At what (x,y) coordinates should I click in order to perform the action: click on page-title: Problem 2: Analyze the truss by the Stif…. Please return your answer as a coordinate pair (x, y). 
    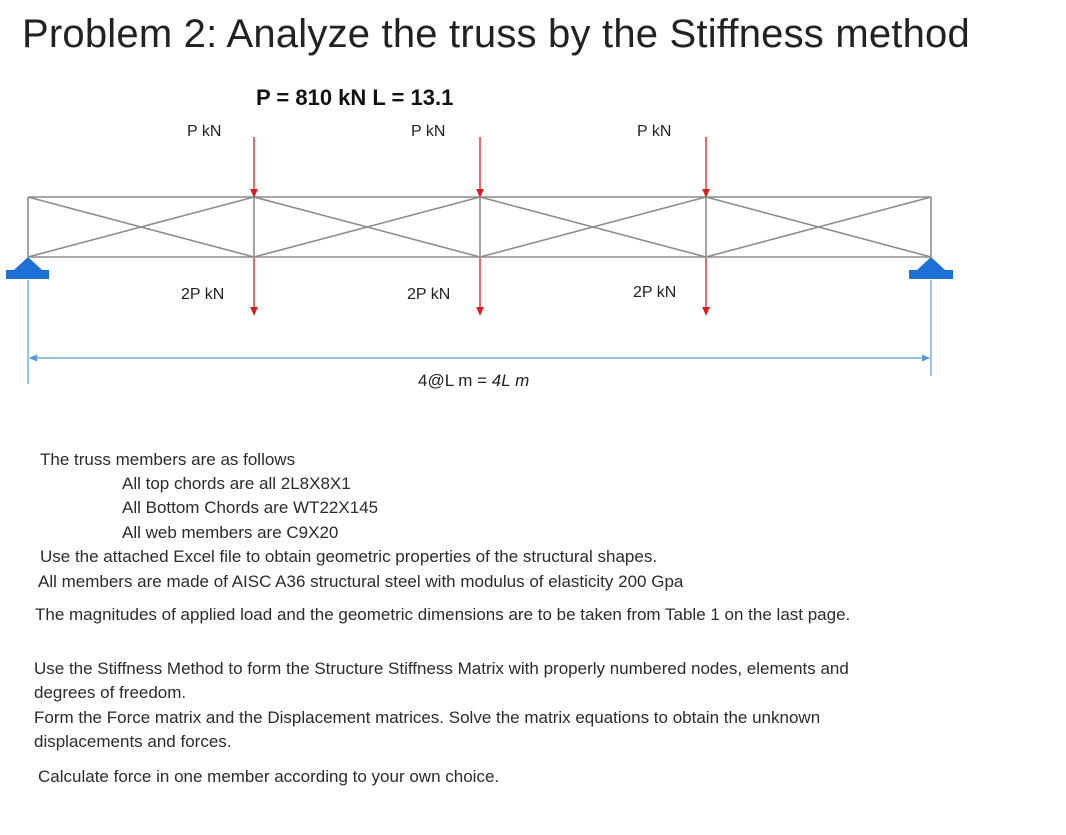
    Looking at the image, I should click on (496, 34).